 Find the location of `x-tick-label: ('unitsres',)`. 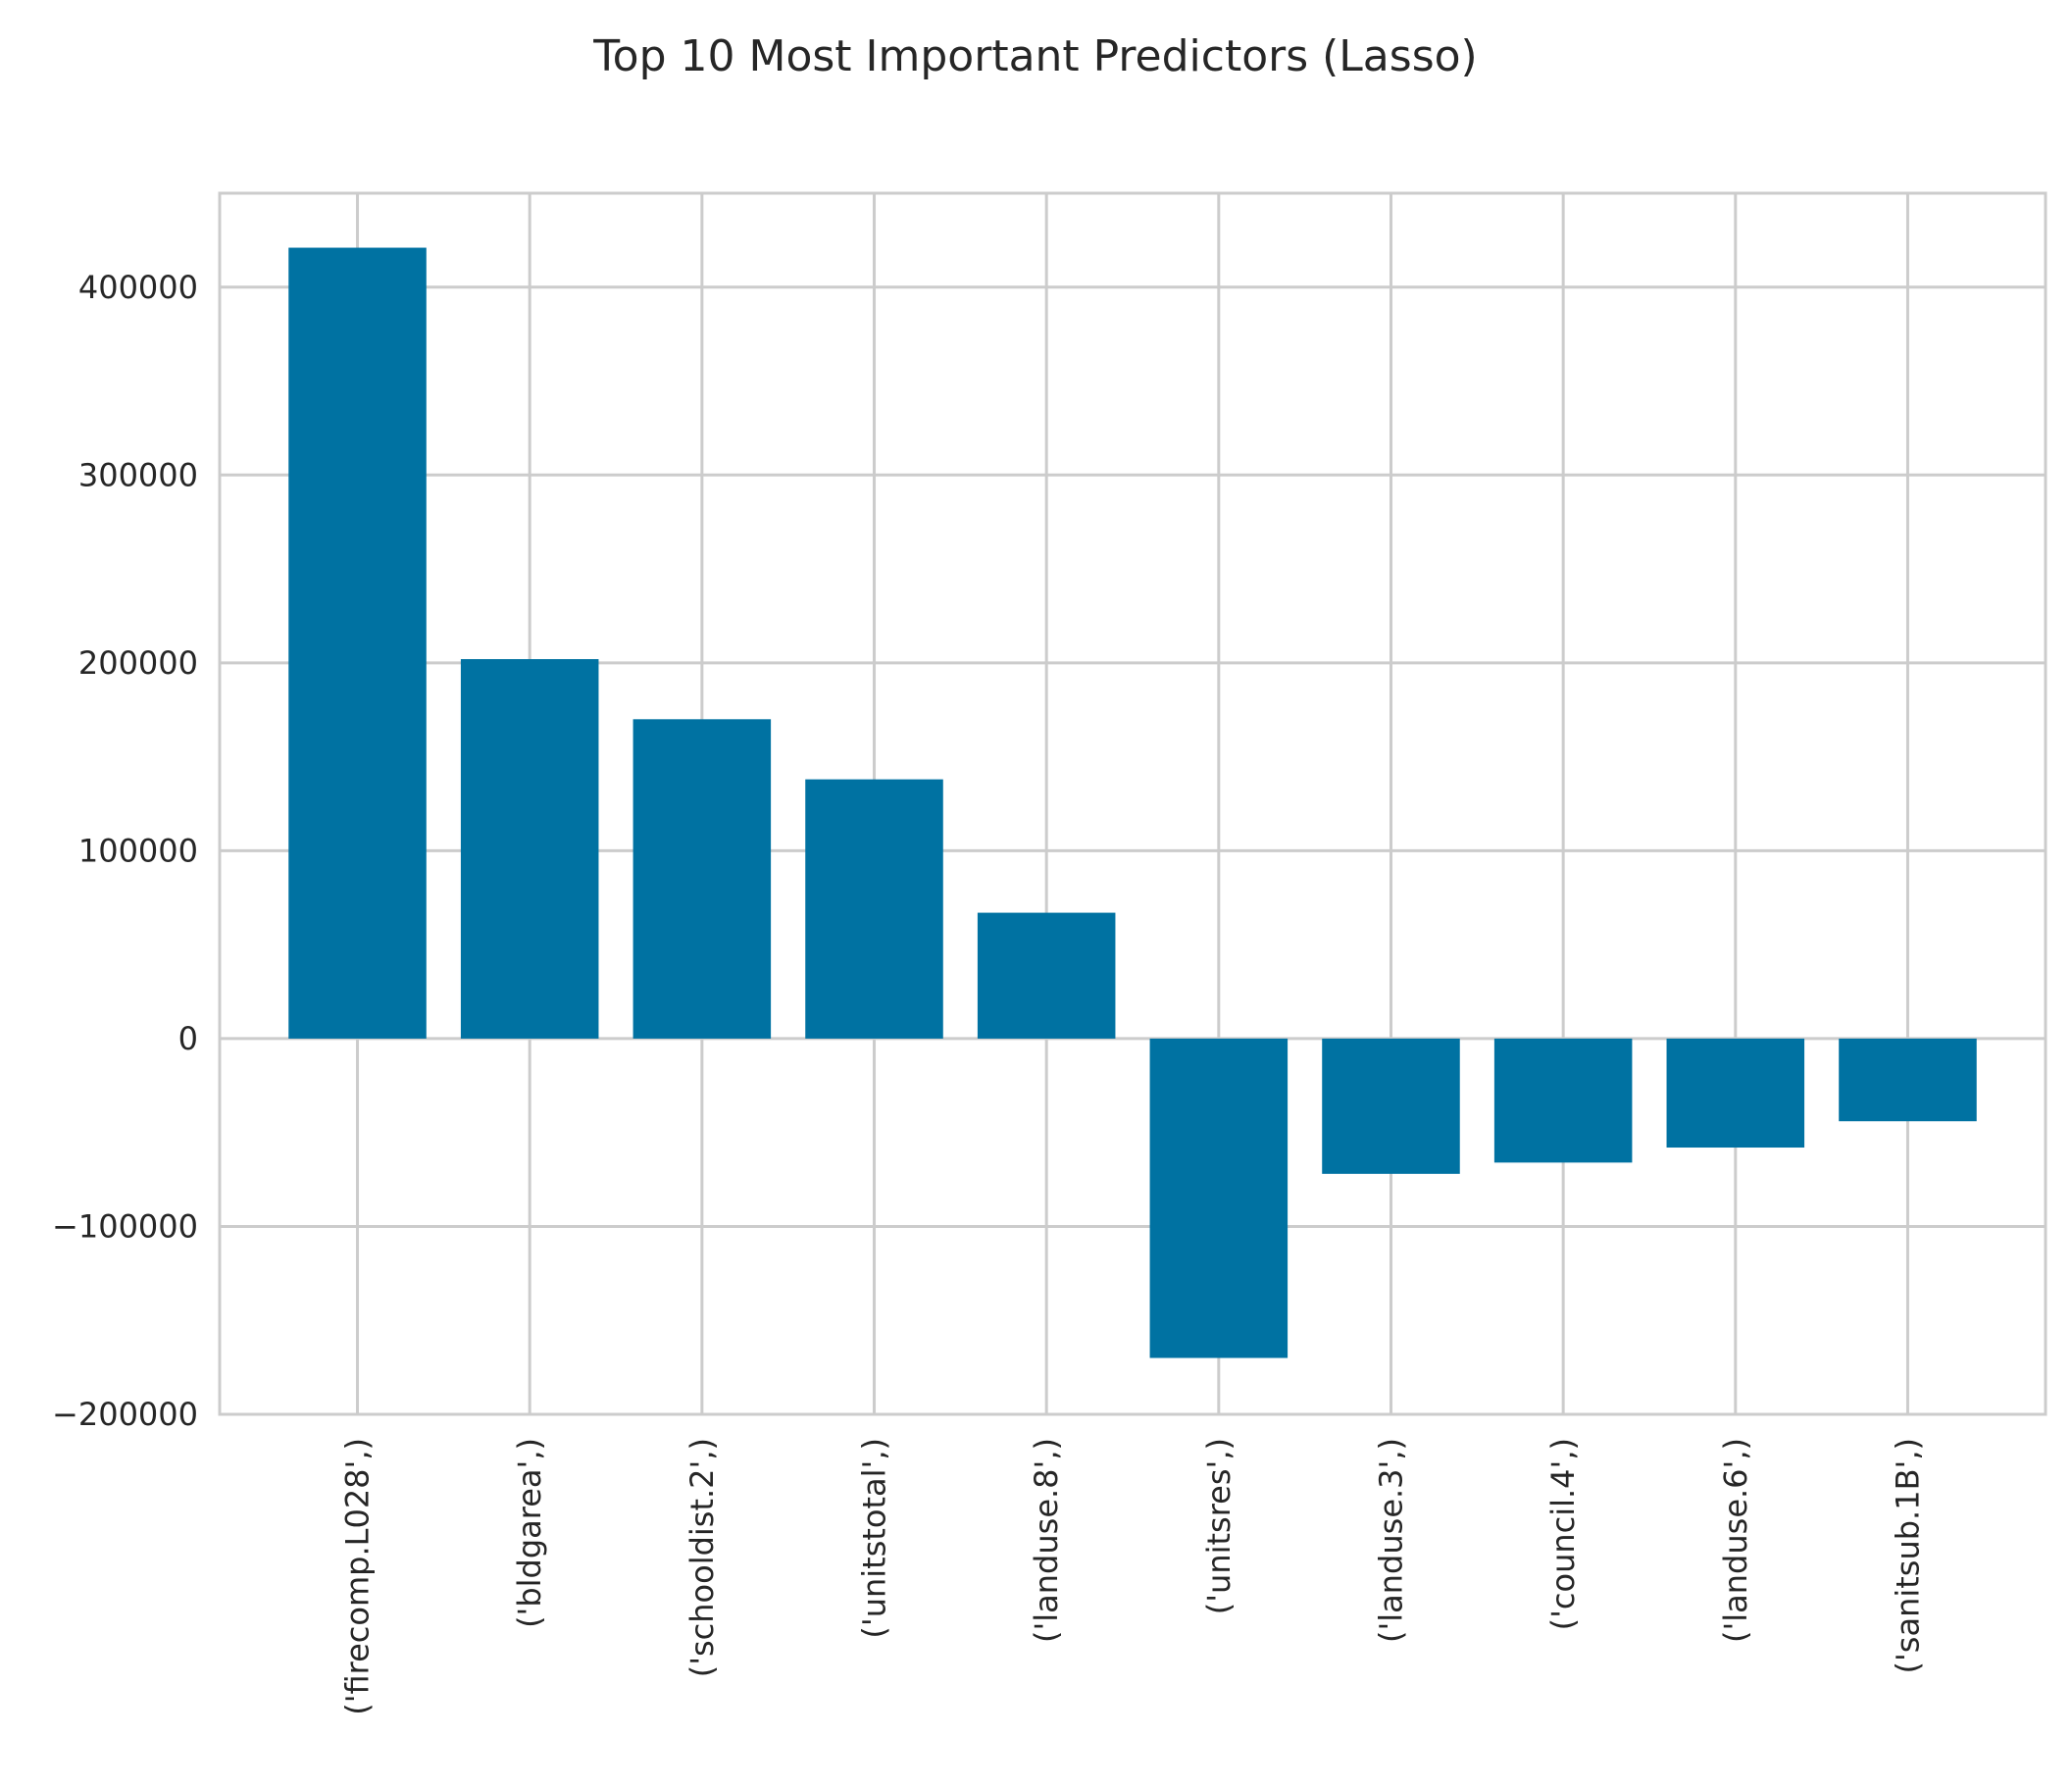

x-tick-label: ('unitsres',) is located at coordinates (1219, 1526).